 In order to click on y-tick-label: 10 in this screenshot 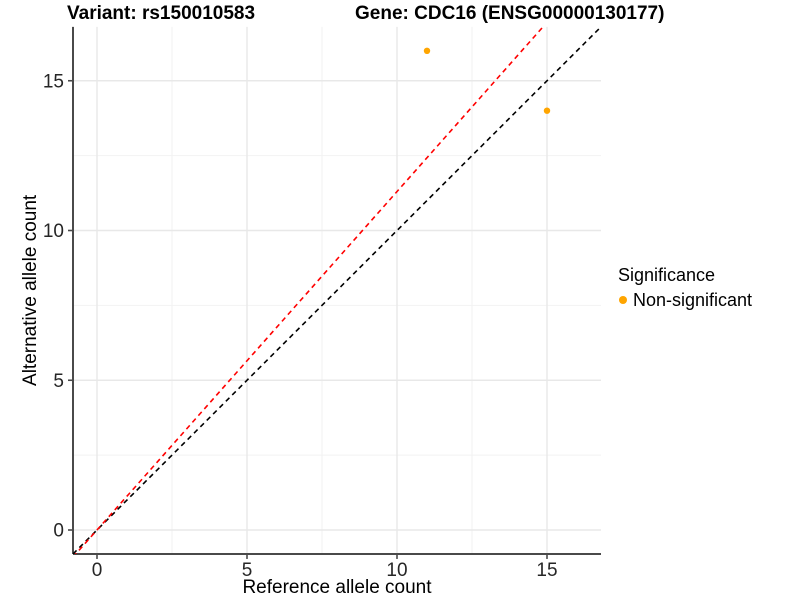, I will do `click(53, 231)`.